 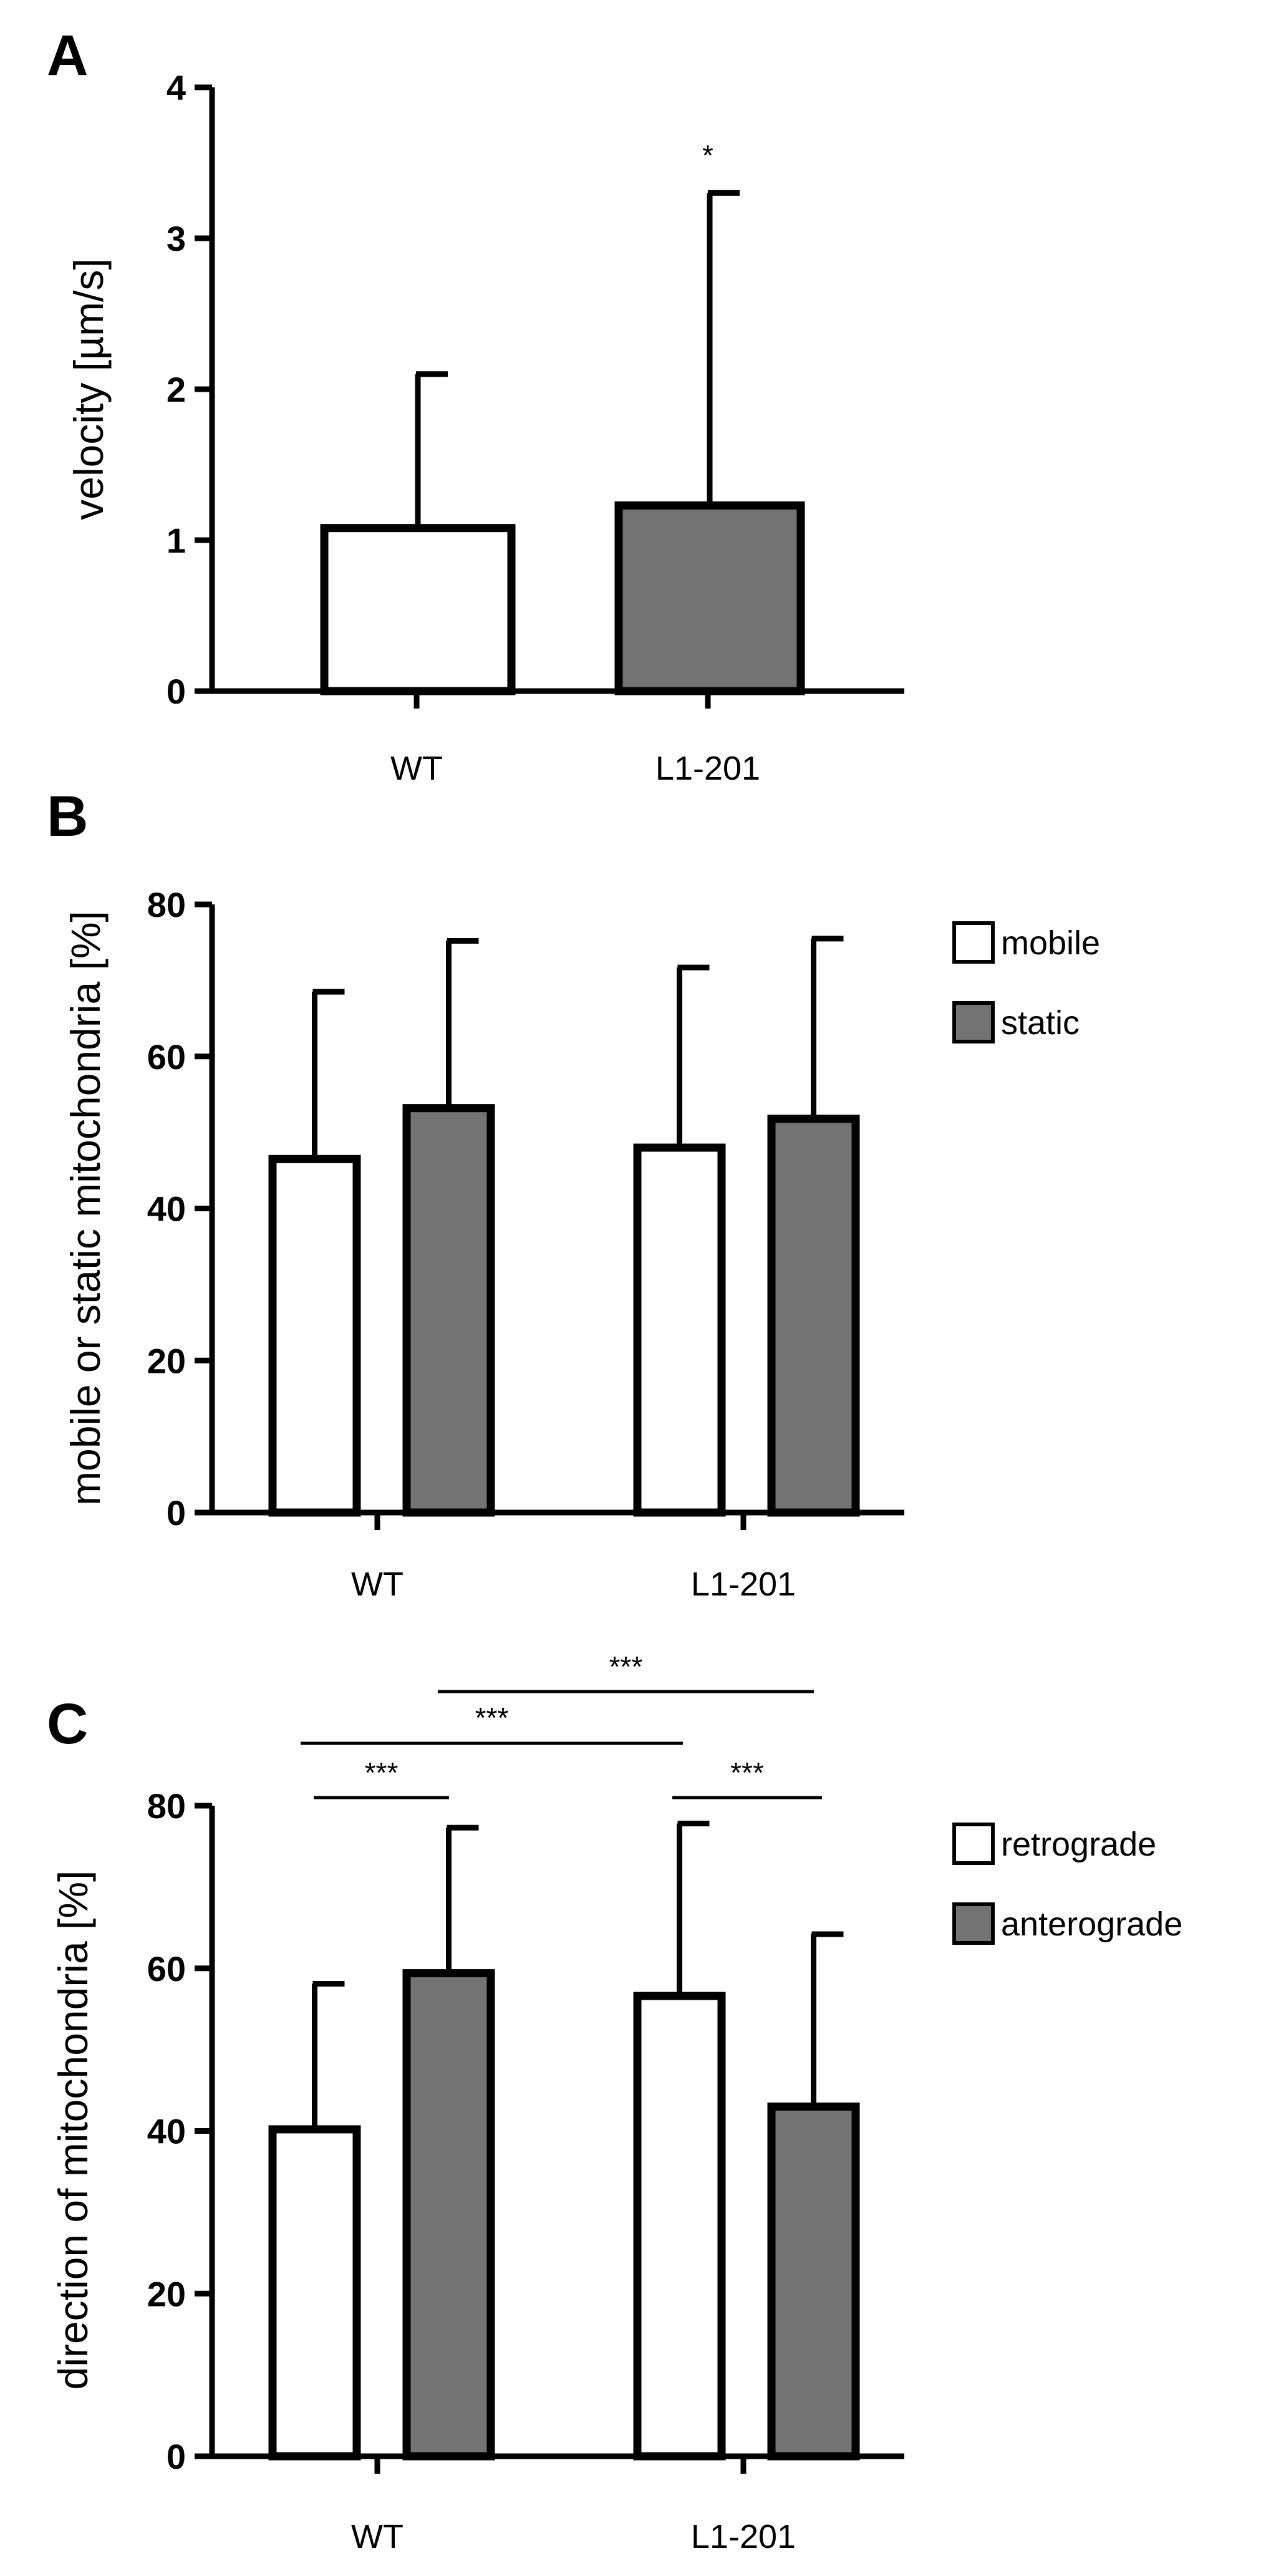 I want to click on panel-a-y-tick-label: 2, so click(x=176, y=389).